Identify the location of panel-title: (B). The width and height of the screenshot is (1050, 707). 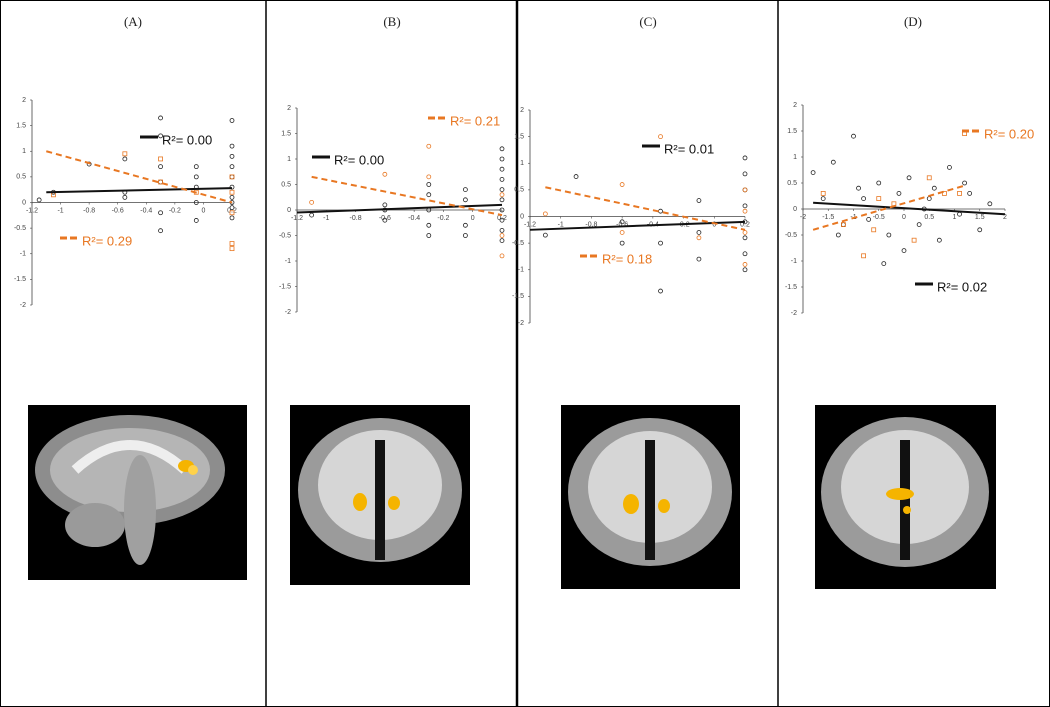
(391, 21).